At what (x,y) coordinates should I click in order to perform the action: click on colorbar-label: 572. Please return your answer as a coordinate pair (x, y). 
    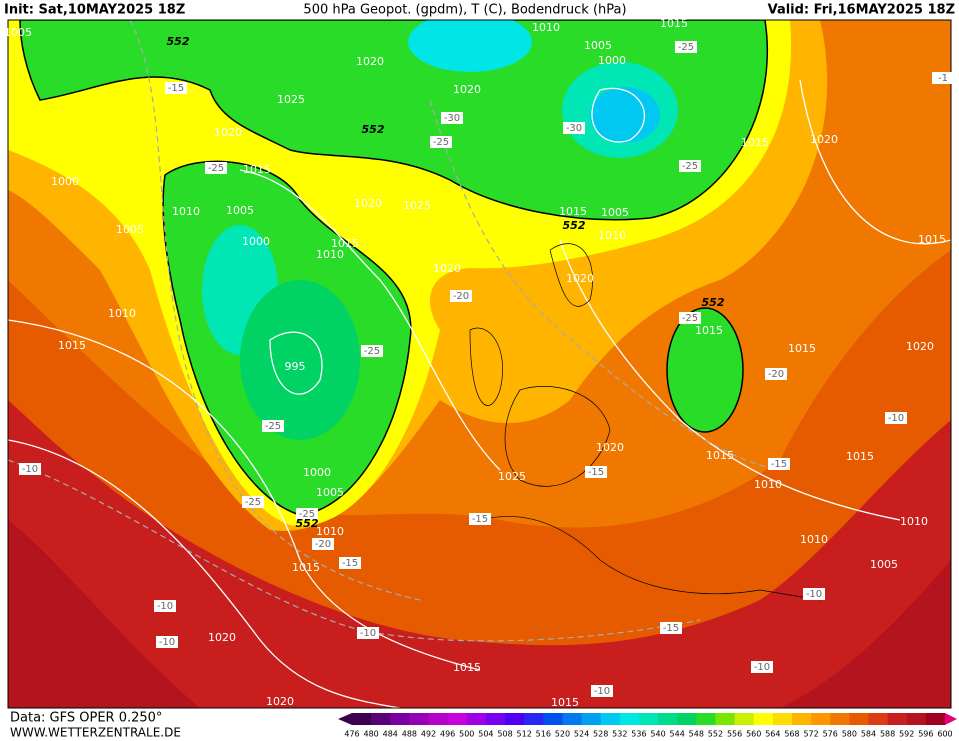
    Looking at the image, I should click on (810, 734).